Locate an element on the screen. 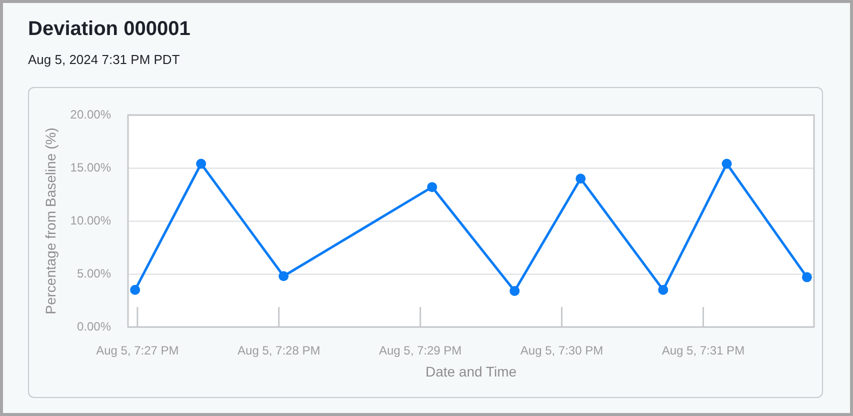 The height and width of the screenshot is (416, 853). y-tick-label: 5.00% is located at coordinates (94, 273).